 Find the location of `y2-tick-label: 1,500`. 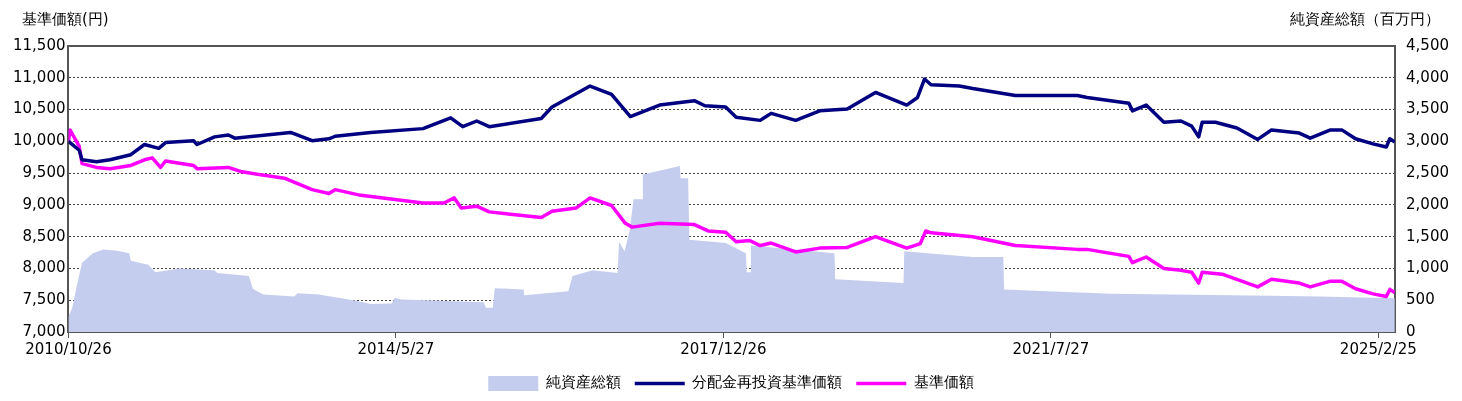

y2-tick-label: 1,500 is located at coordinates (1428, 235).